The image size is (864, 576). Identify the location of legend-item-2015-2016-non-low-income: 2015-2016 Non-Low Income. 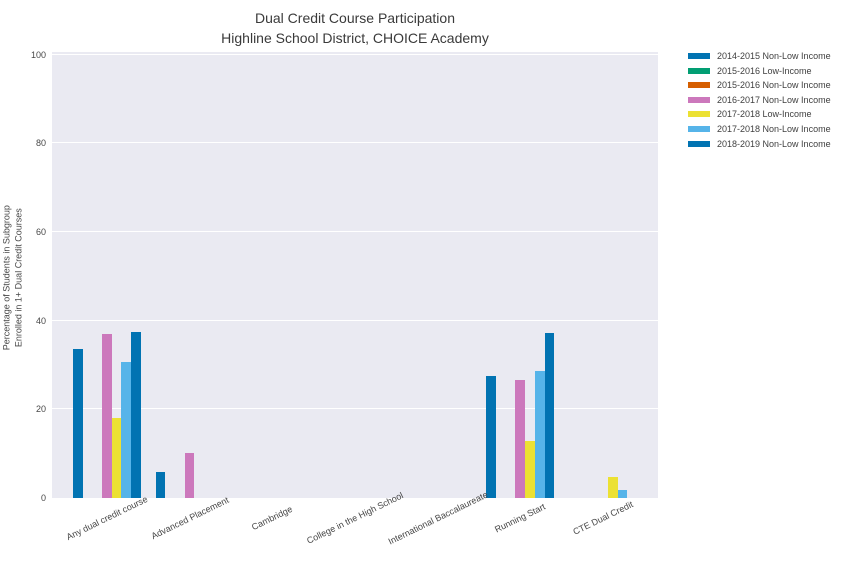
(759, 85).